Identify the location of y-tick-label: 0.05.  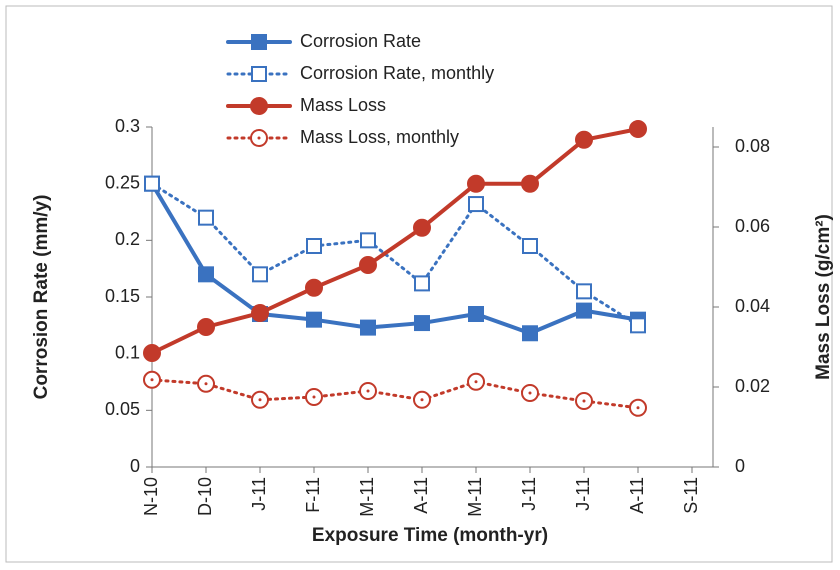
(122, 409).